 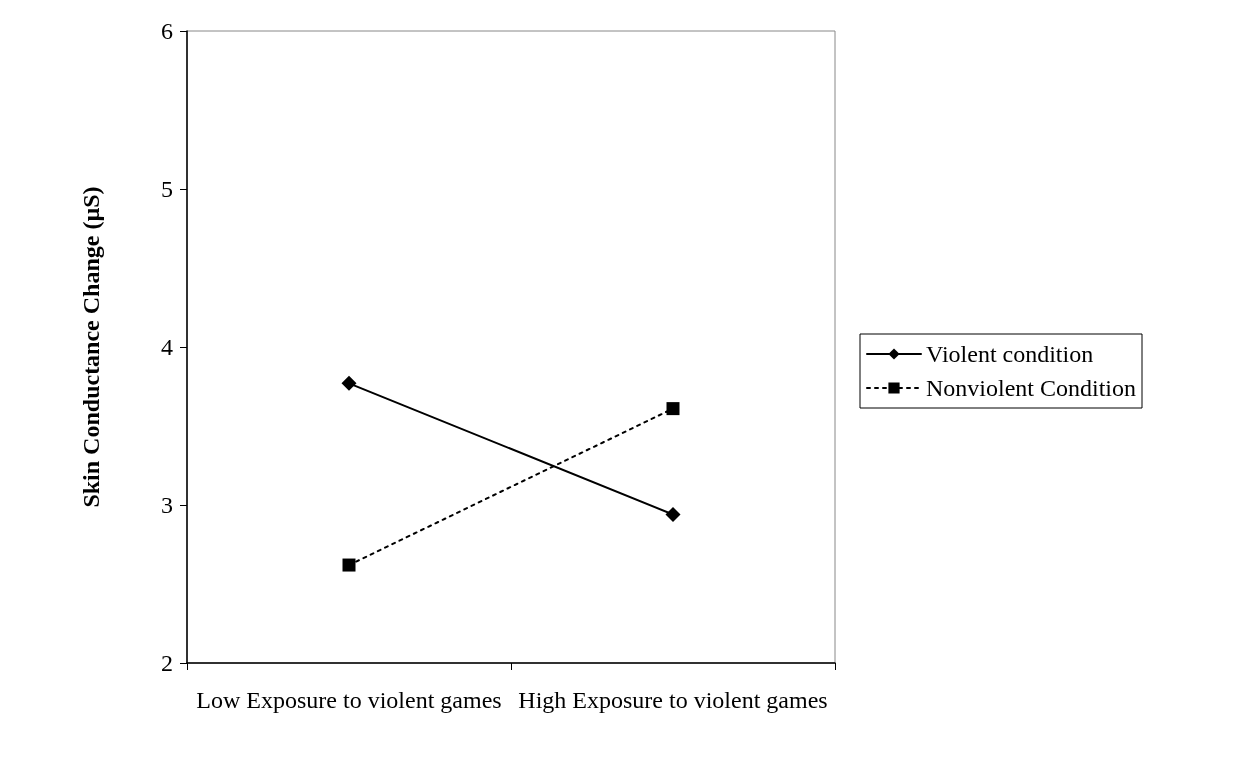 What do you see at coordinates (167, 31) in the screenshot?
I see `y-tick-label: 6` at bounding box center [167, 31].